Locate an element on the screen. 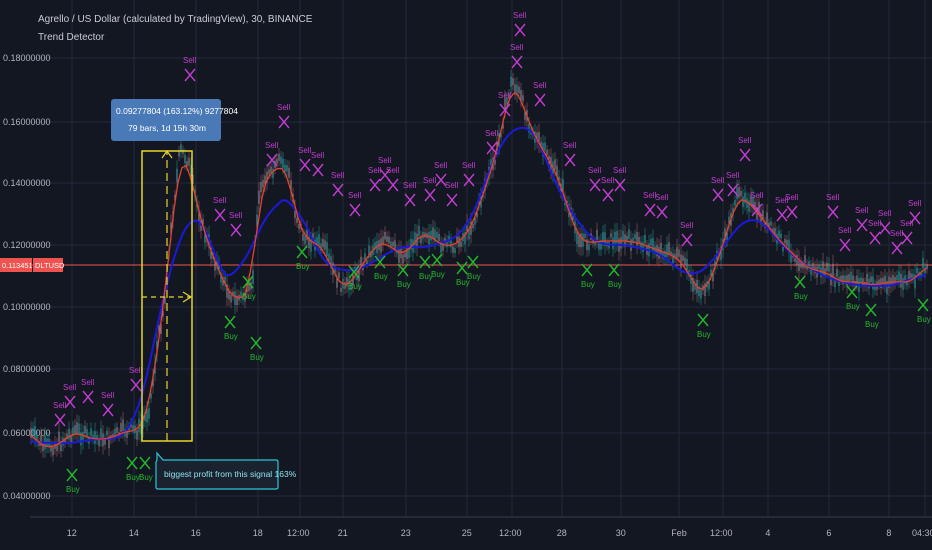 This screenshot has height=550, width=932. indicator-name: Trend Detector is located at coordinates (71, 37).